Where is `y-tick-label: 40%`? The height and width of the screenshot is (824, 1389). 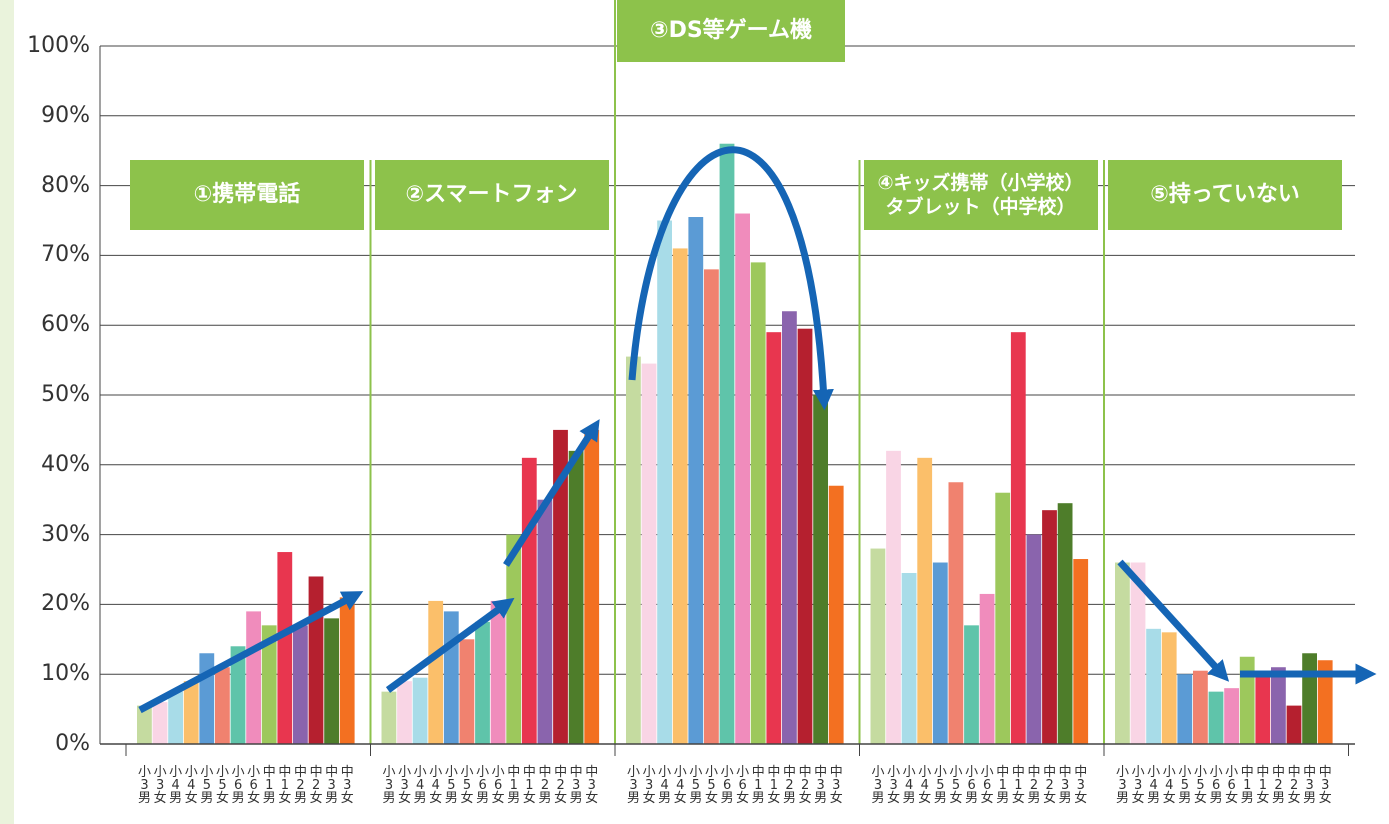
y-tick-label: 40% is located at coordinates (65, 464).